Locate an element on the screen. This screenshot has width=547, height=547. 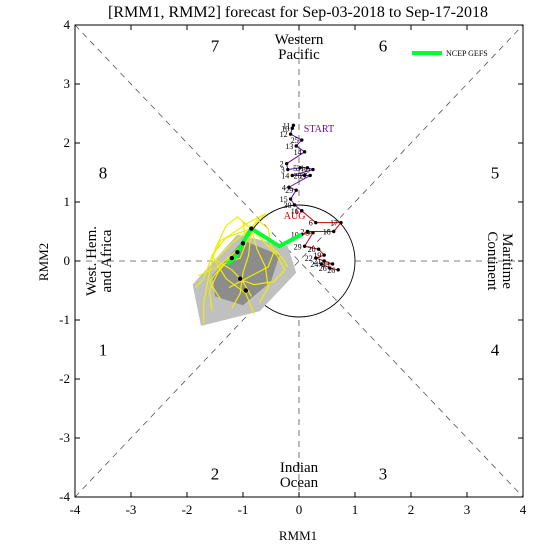
x-tick-label: 0 is located at coordinates (299, 509).